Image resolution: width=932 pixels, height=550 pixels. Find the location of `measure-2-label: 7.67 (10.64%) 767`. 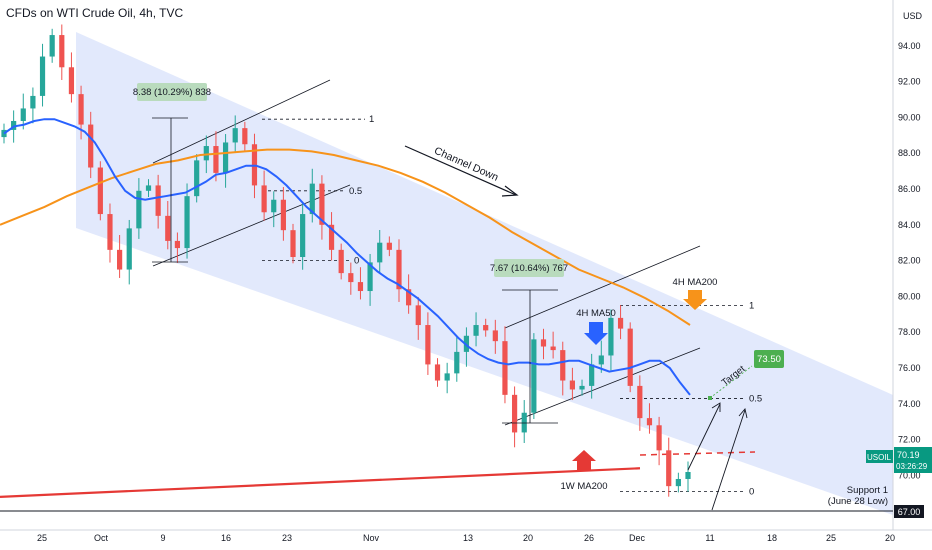

measure-2-label: 7.67 (10.64%) 767 is located at coordinates (529, 268).